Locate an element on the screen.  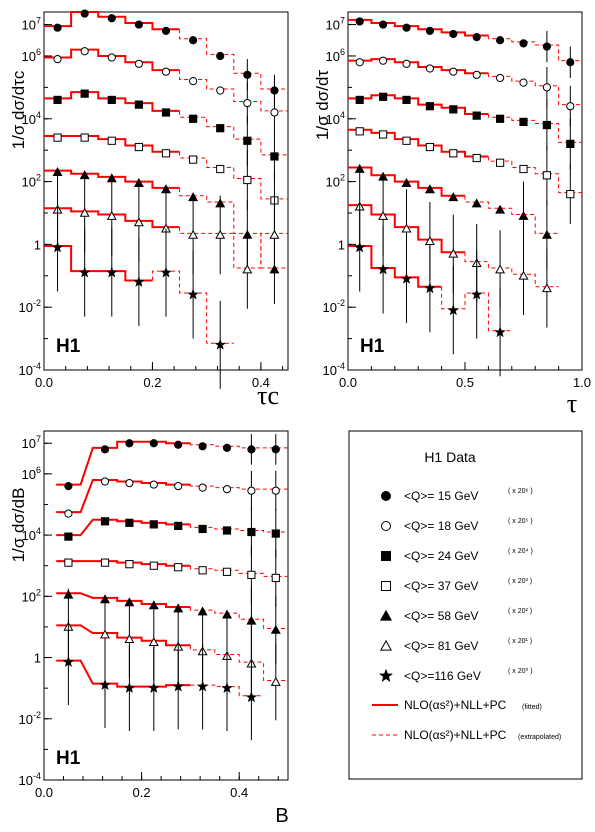
legend-entry-label: <Q>= 18 GeV is located at coordinates (441, 526).